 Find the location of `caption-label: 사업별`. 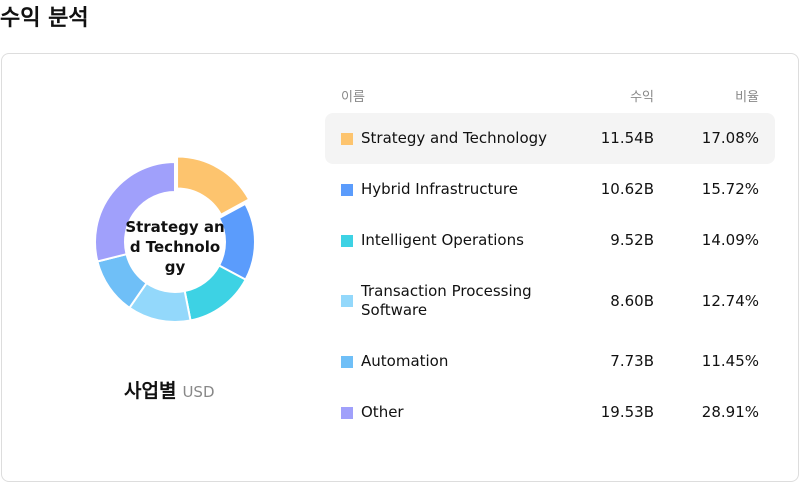

caption-label: 사업별 is located at coordinates (150, 391).